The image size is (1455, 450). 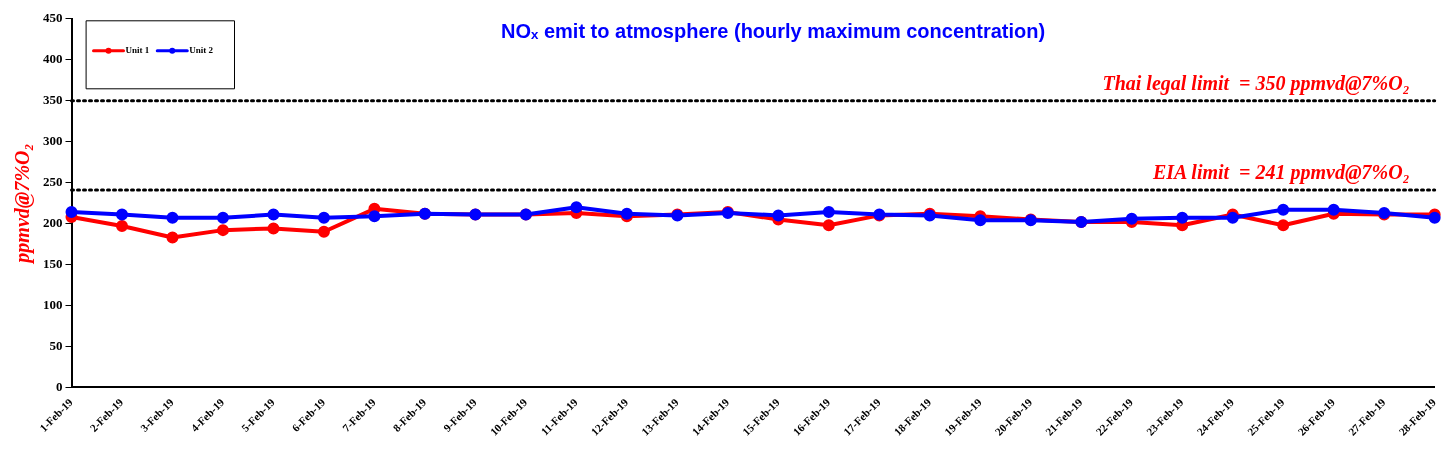 I want to click on legend-label: Unit 1, so click(x=137, y=50).